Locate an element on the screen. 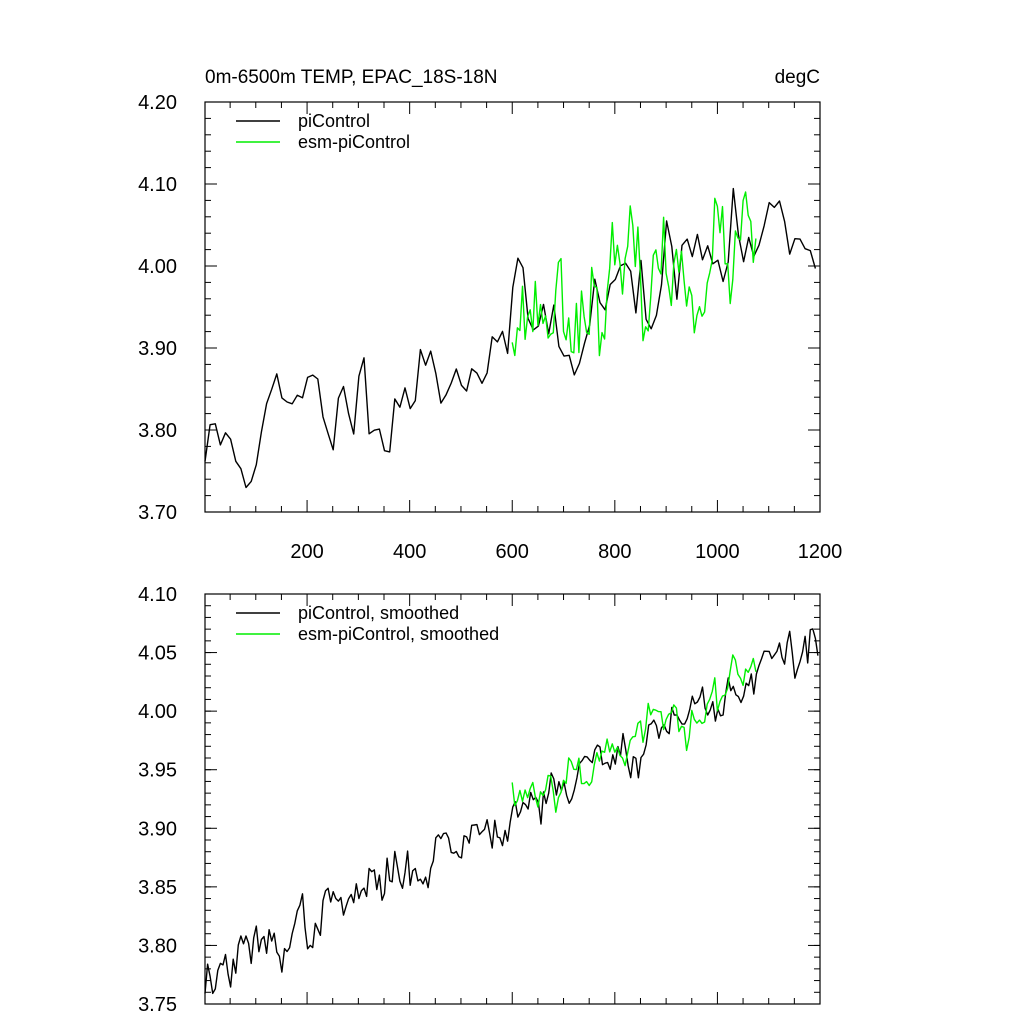  y-tick-label: 3.70 is located at coordinates (157, 513).